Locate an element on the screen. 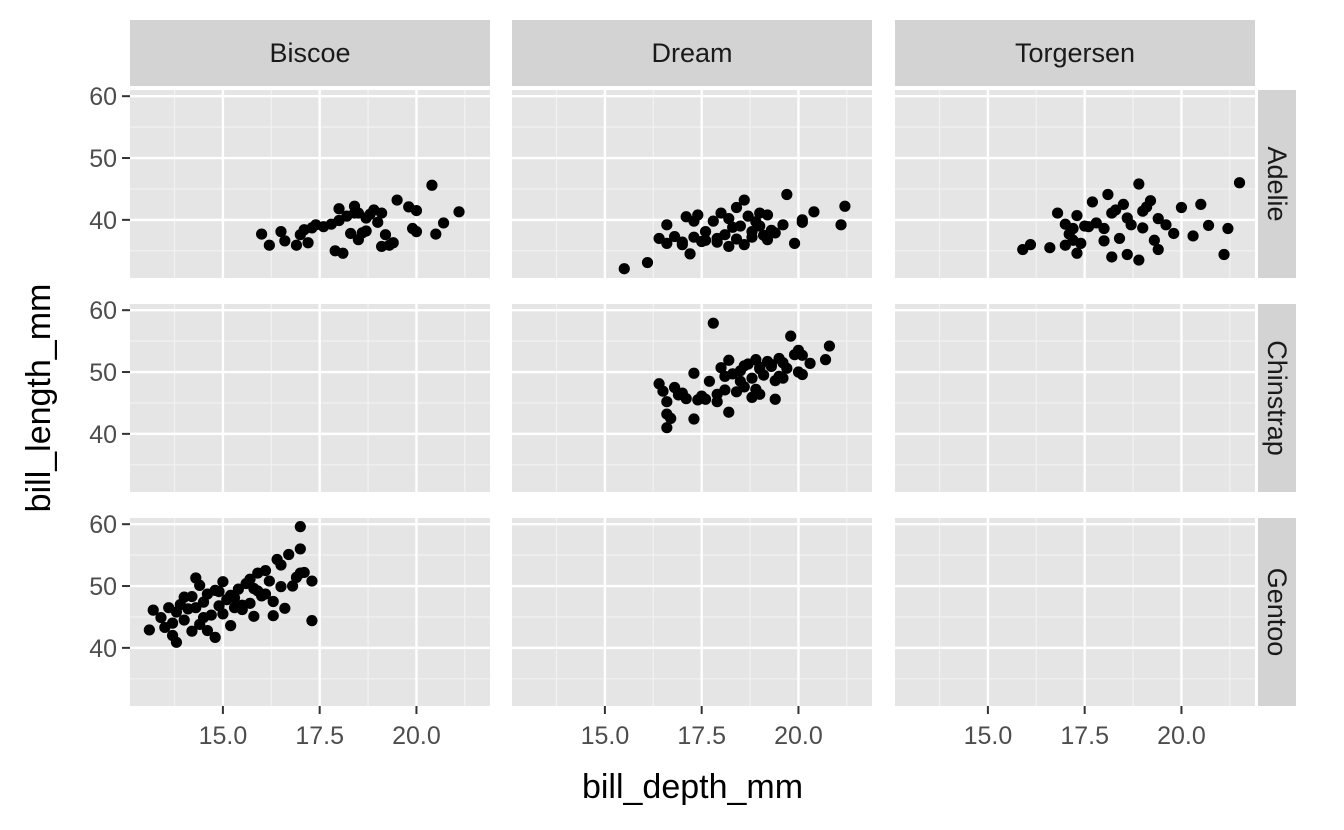 The image size is (1344, 830). panel-torgersen-chinstrap is located at coordinates (1075, 398).